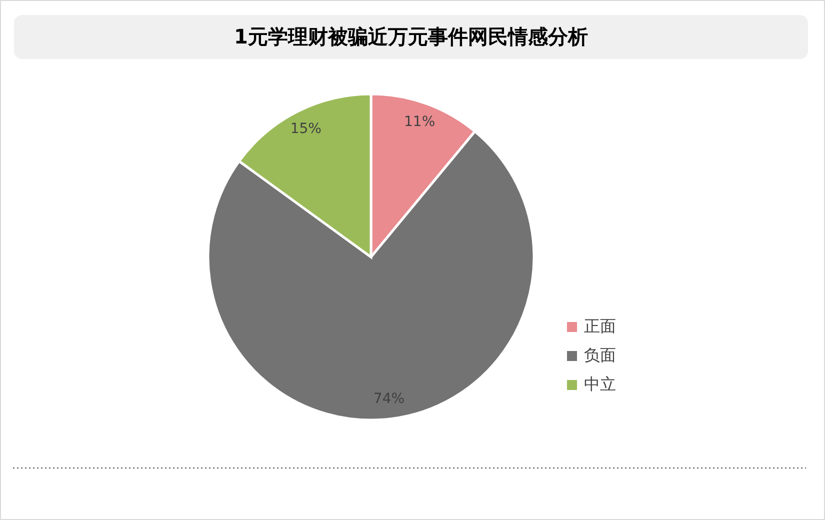  What do you see at coordinates (306, 129) in the screenshot?
I see `data-label: 15%` at bounding box center [306, 129].